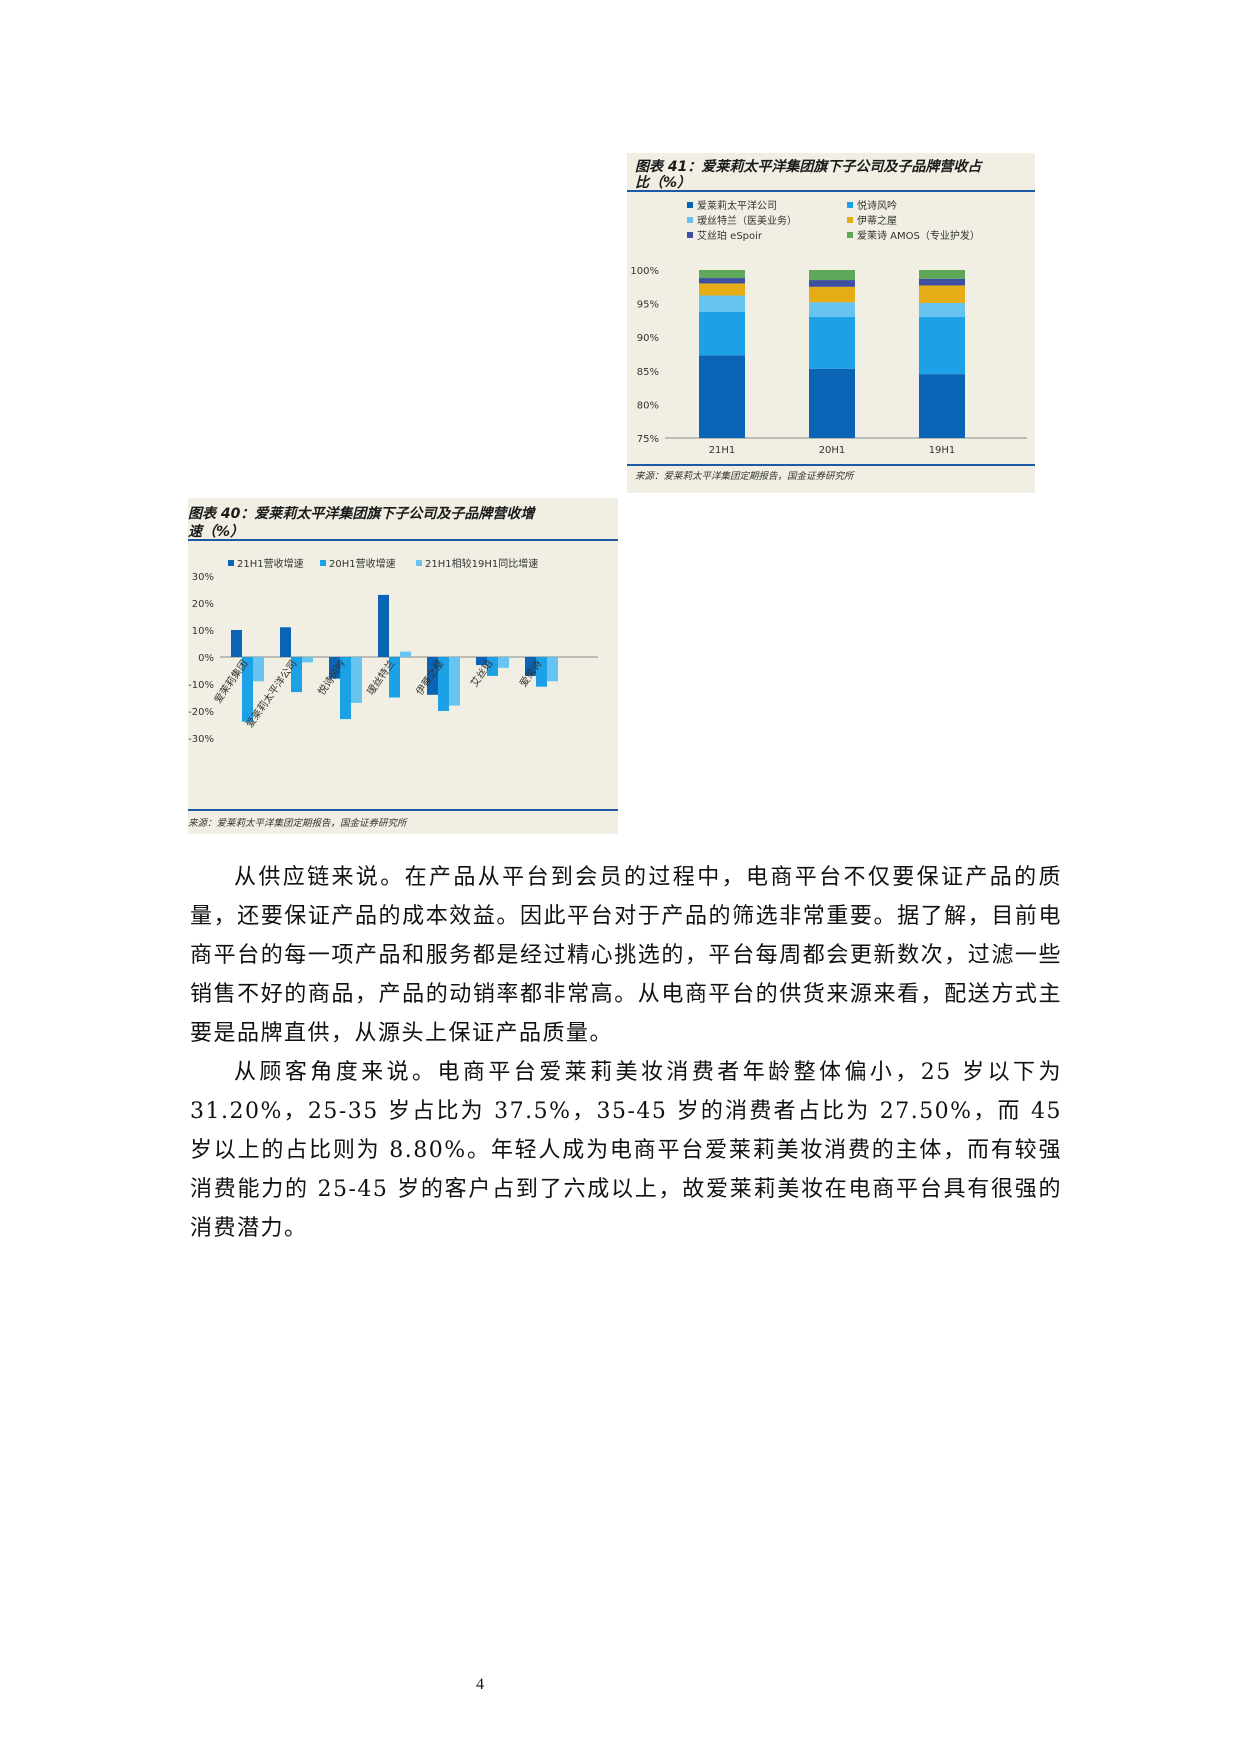  I want to click on chart-title-line-1: 图表 41：爱莱莉太平洋集团旗下子公司及子品牌营收占, so click(809, 166).